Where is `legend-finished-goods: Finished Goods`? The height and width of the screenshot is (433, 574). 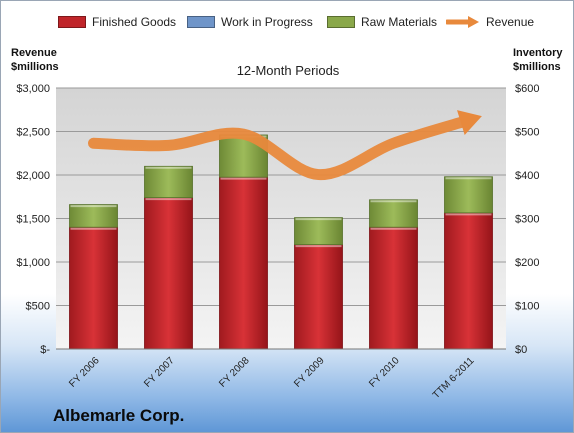 legend-finished-goods: Finished Goods is located at coordinates (117, 22).